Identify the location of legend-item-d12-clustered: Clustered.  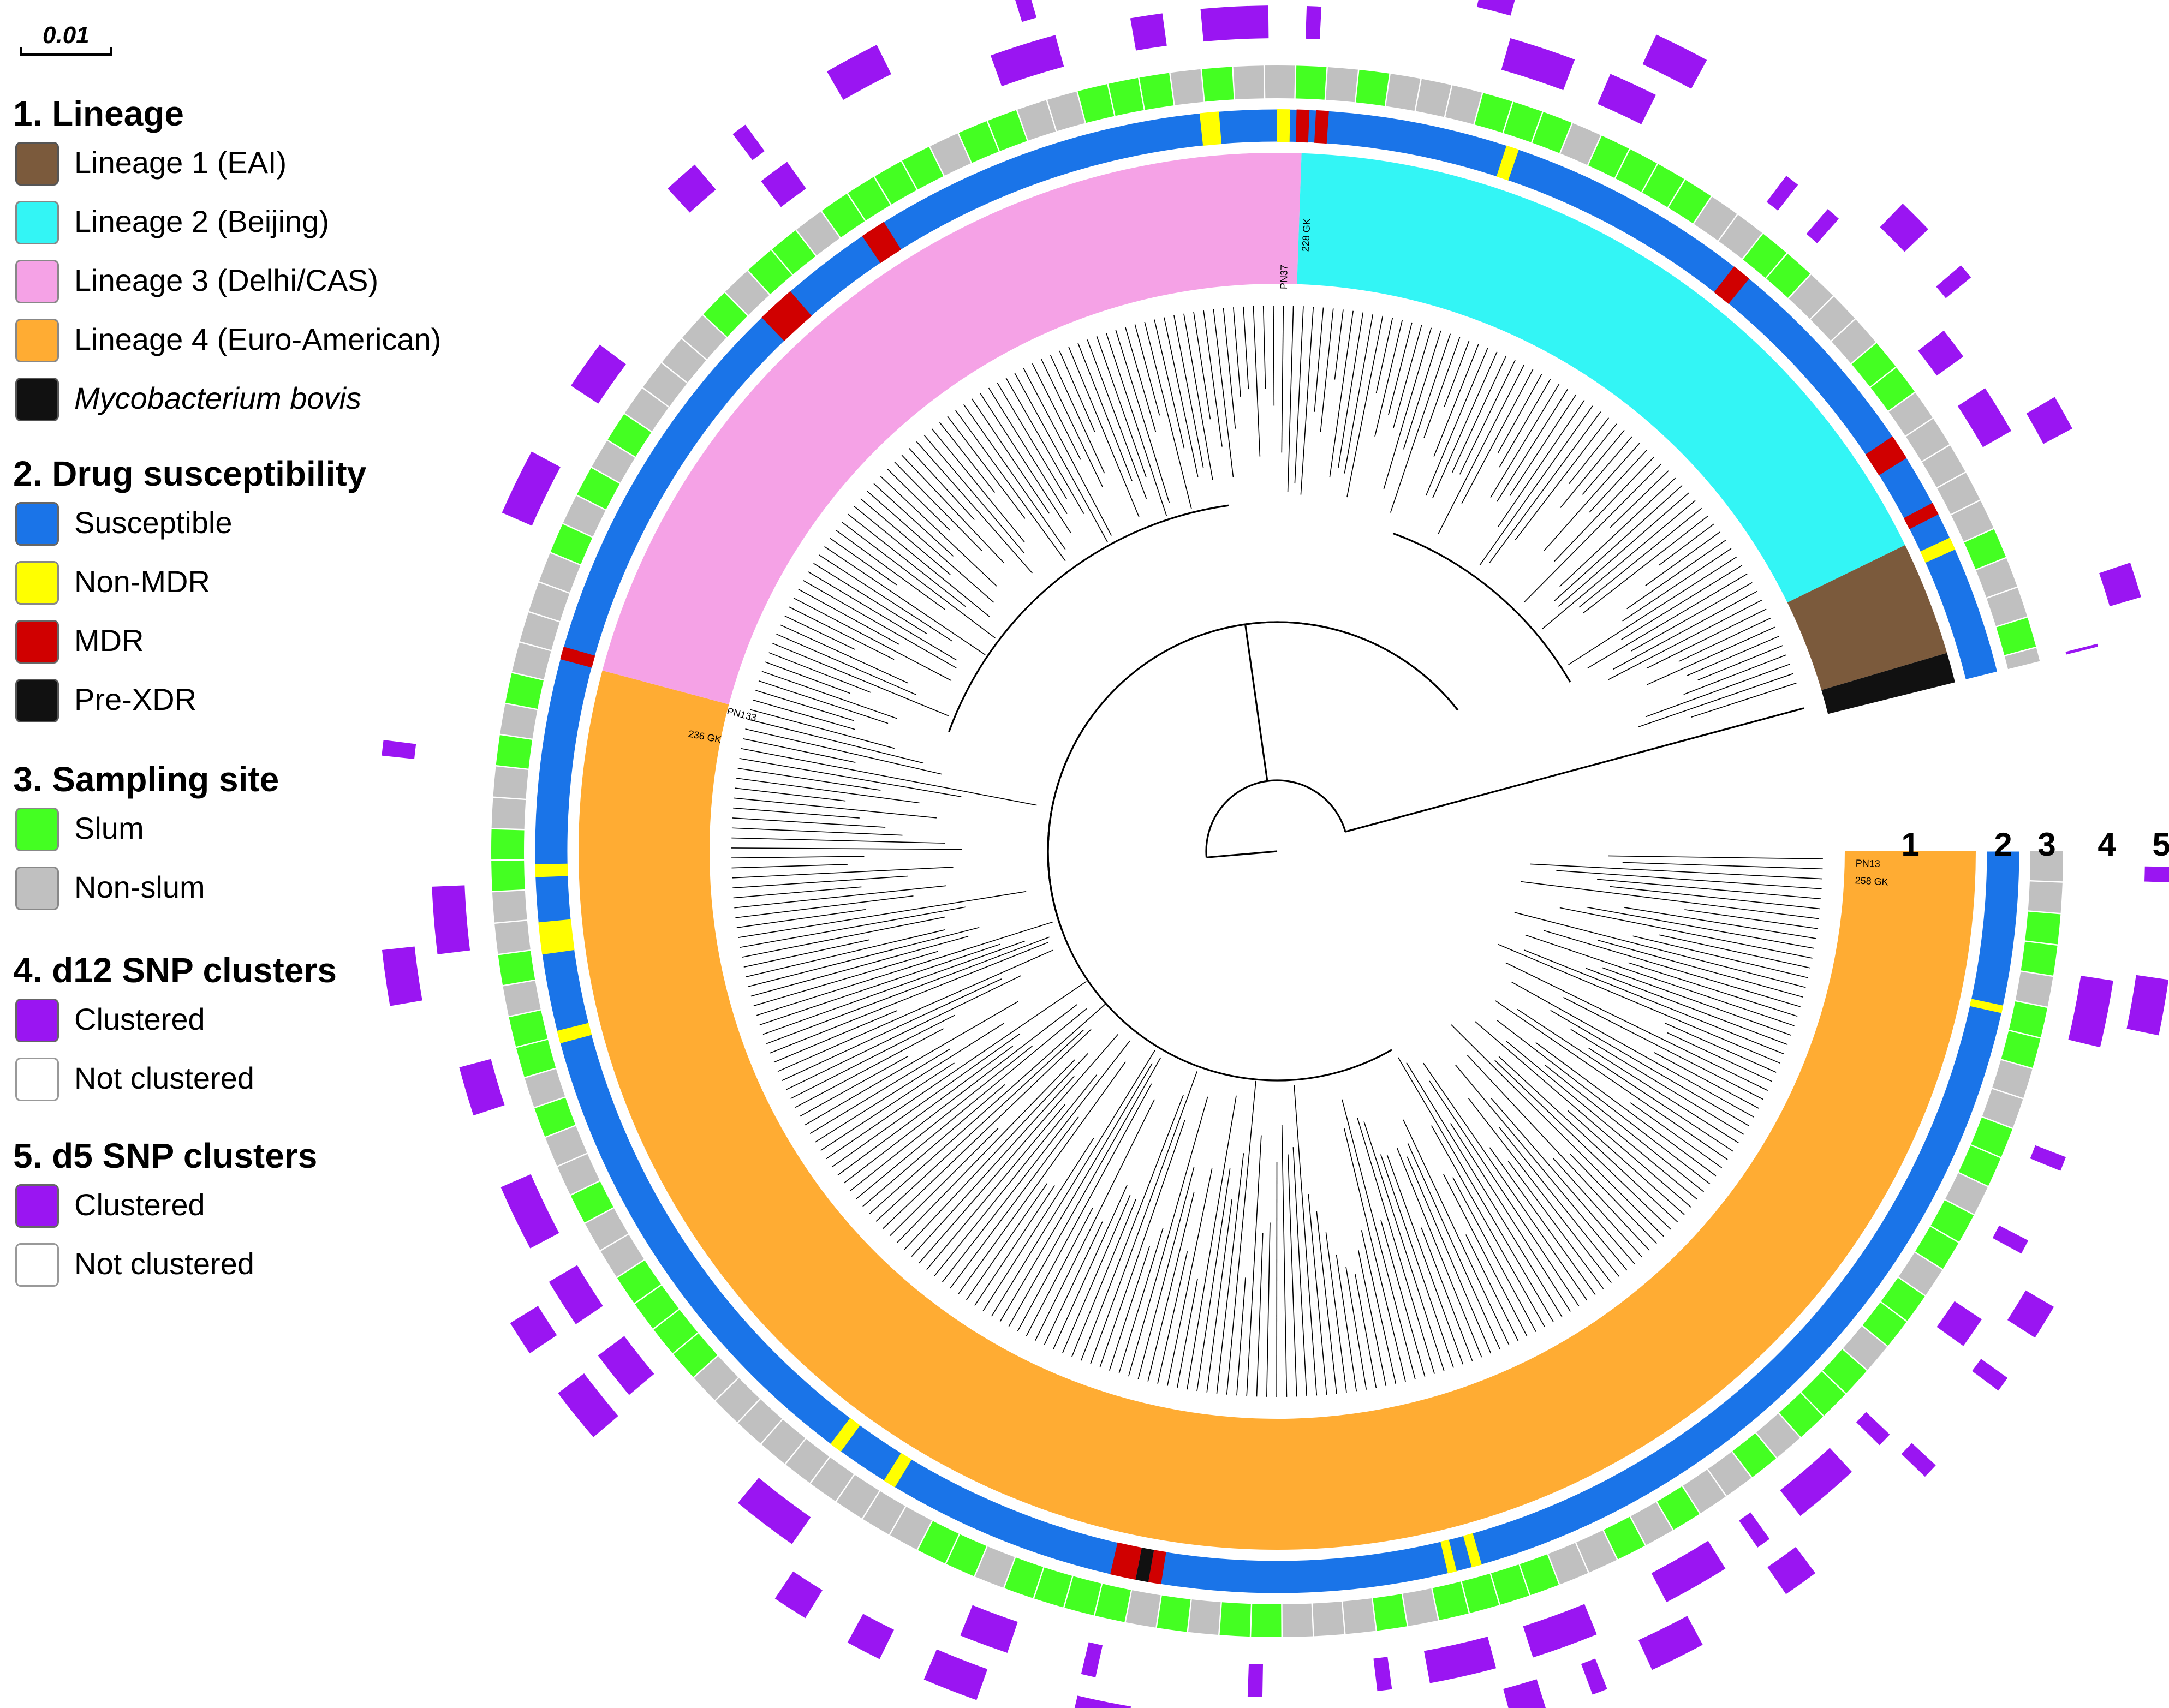
(275, 1020).